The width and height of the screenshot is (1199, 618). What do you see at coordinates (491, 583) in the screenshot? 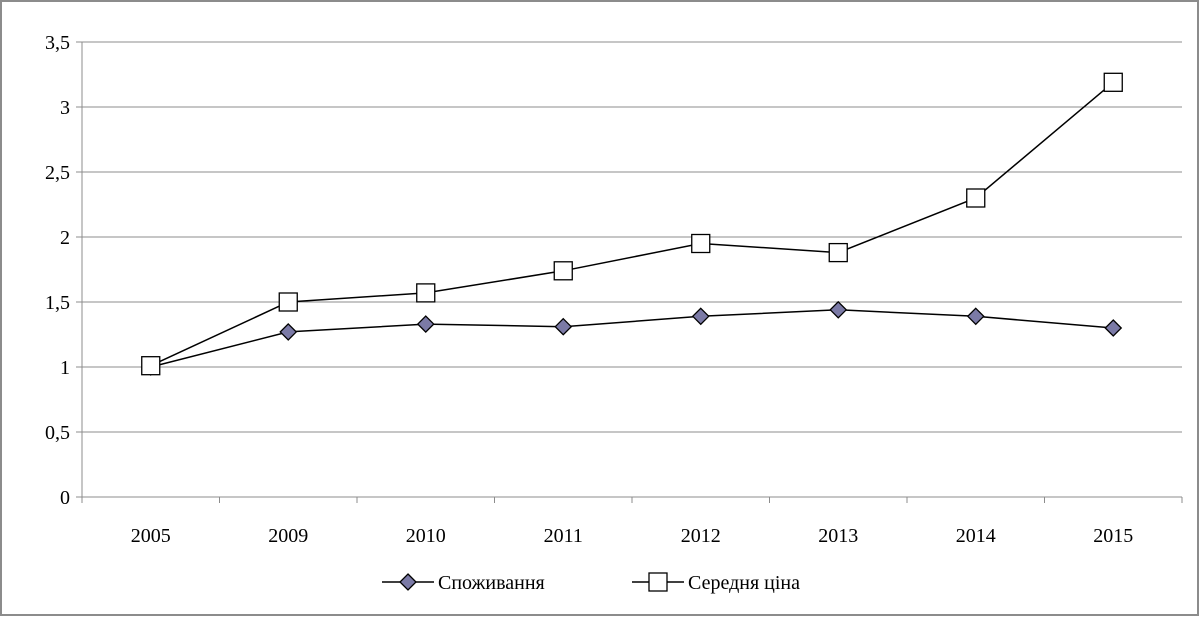
I see `legend-label: Споживання` at bounding box center [491, 583].